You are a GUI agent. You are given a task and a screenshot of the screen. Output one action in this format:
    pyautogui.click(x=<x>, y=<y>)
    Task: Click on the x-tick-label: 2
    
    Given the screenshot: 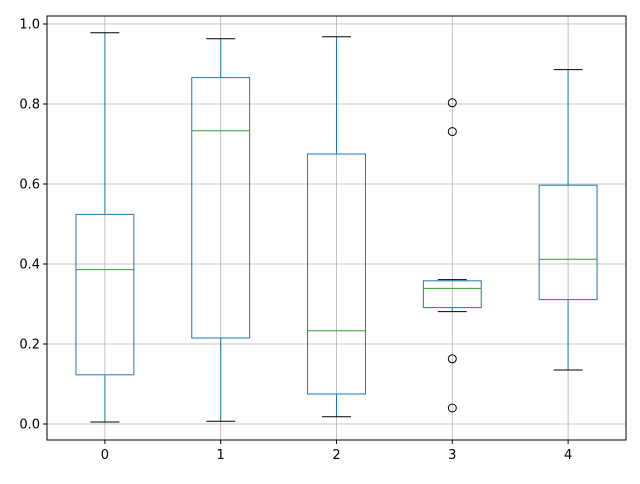 What is the action you would take?
    pyautogui.click(x=336, y=455)
    